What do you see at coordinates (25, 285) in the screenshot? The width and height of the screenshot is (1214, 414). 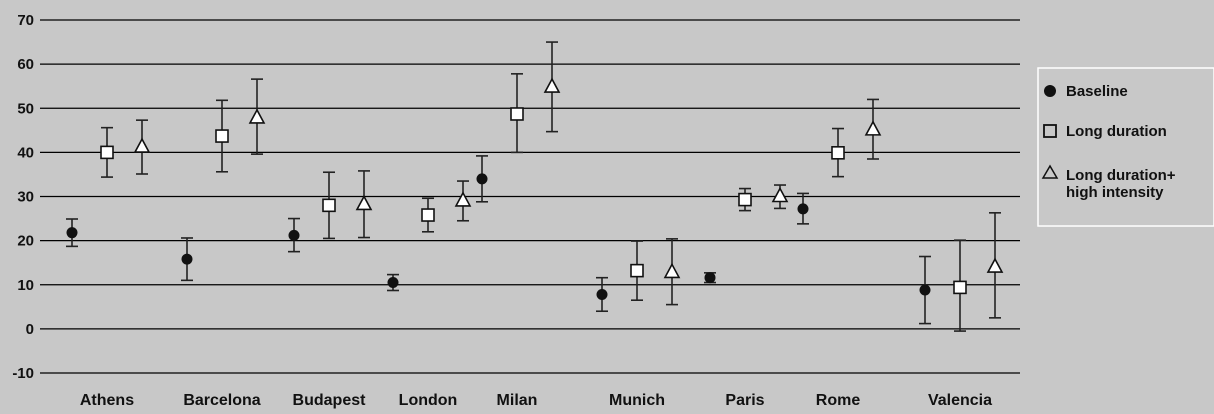 I see `y-tick-label: 10` at bounding box center [25, 285].